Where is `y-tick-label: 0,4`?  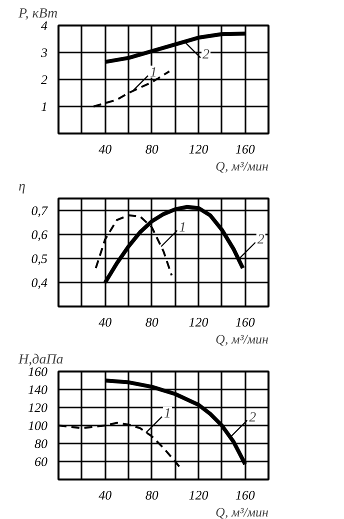
y-tick-label: 0,4 is located at coordinates (39, 282).